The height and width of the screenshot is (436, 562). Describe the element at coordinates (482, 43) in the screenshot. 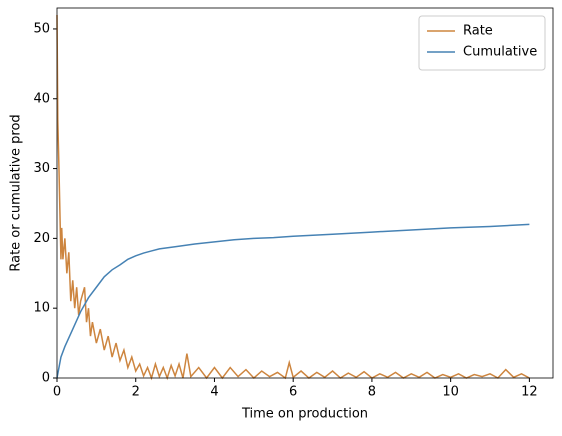

I see `legend-box` at that location.